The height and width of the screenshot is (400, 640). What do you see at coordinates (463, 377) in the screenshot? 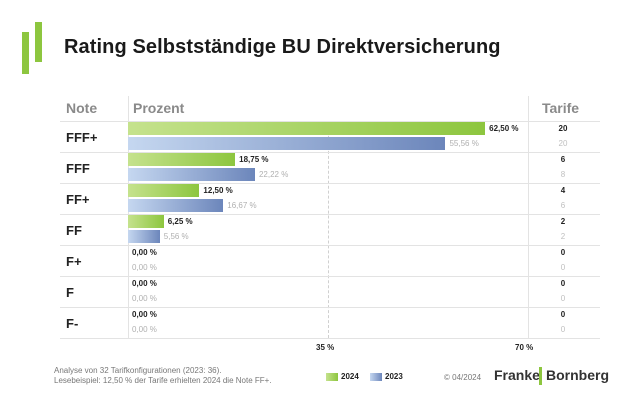
I see `copyright: © 04/2024` at bounding box center [463, 377].